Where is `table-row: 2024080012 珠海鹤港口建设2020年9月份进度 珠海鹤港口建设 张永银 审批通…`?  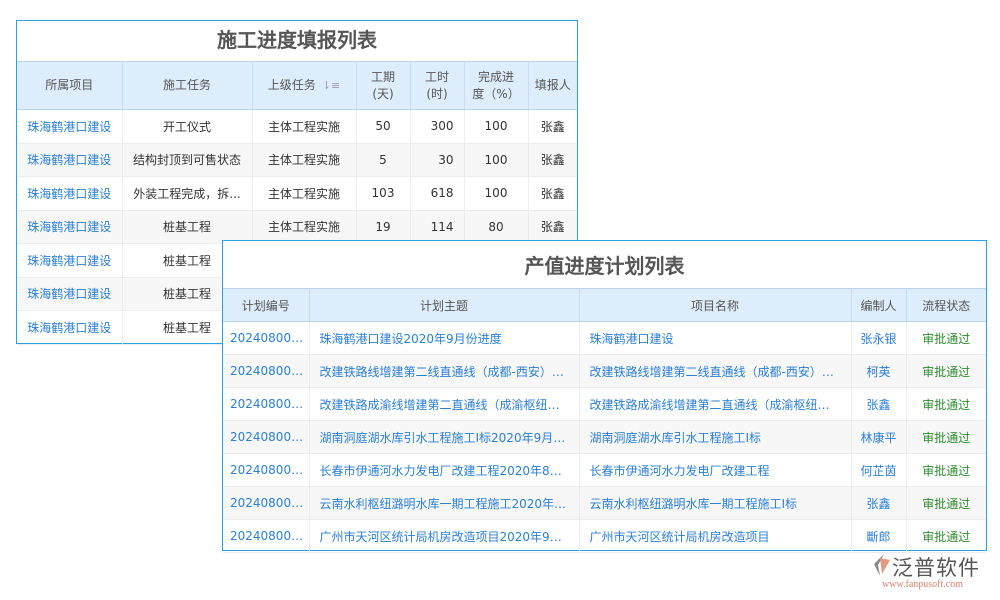
table-row: 2024080012 珠海鹤港口建设2020年9月份进度 珠海鹤港口建设 张永银 审批通… is located at coordinates (604, 338).